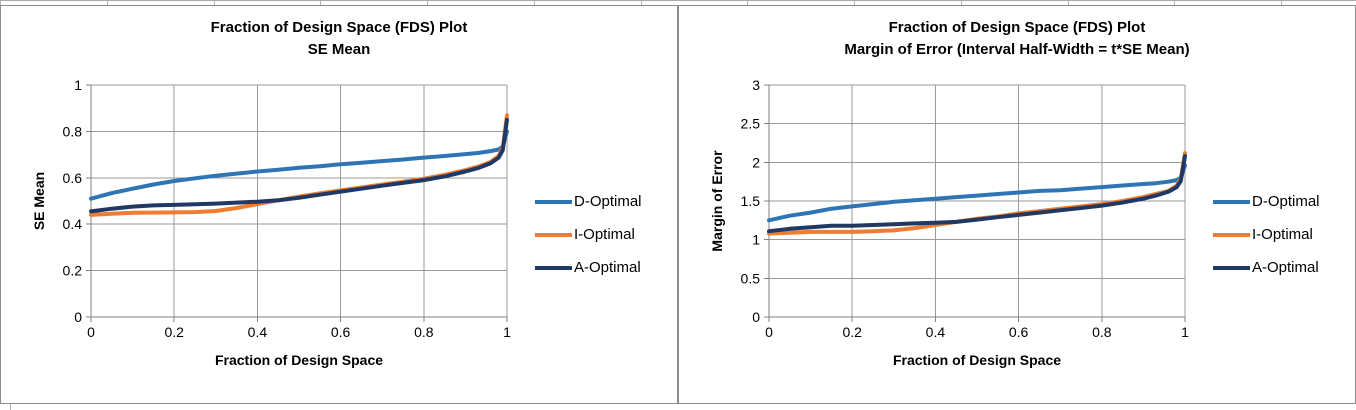 The width and height of the screenshot is (1356, 410). Describe the element at coordinates (339, 49) in the screenshot. I see `chart-title-line2: SE Mean` at that location.